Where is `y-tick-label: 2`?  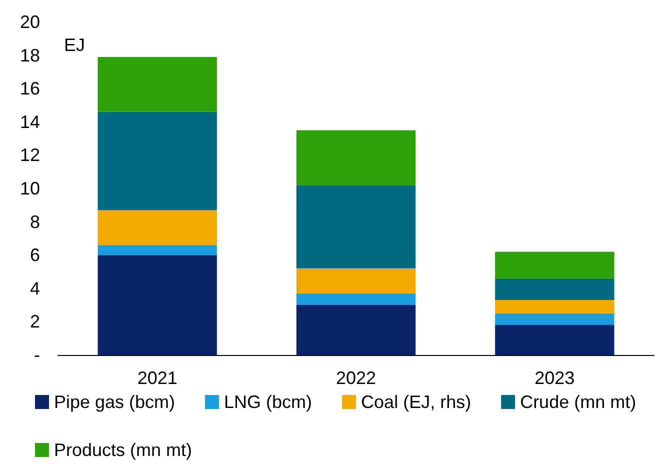
y-tick-label: 2 is located at coordinates (35, 322).